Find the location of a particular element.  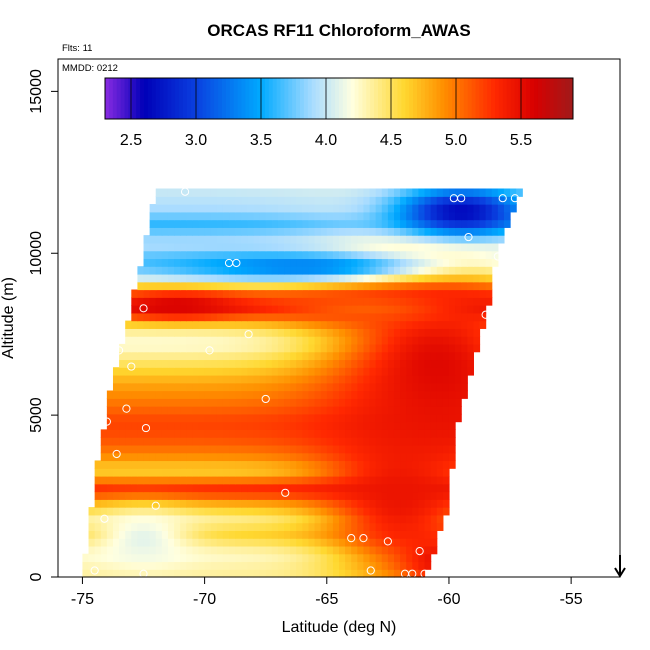

x-tick-label: -65 is located at coordinates (326, 599).